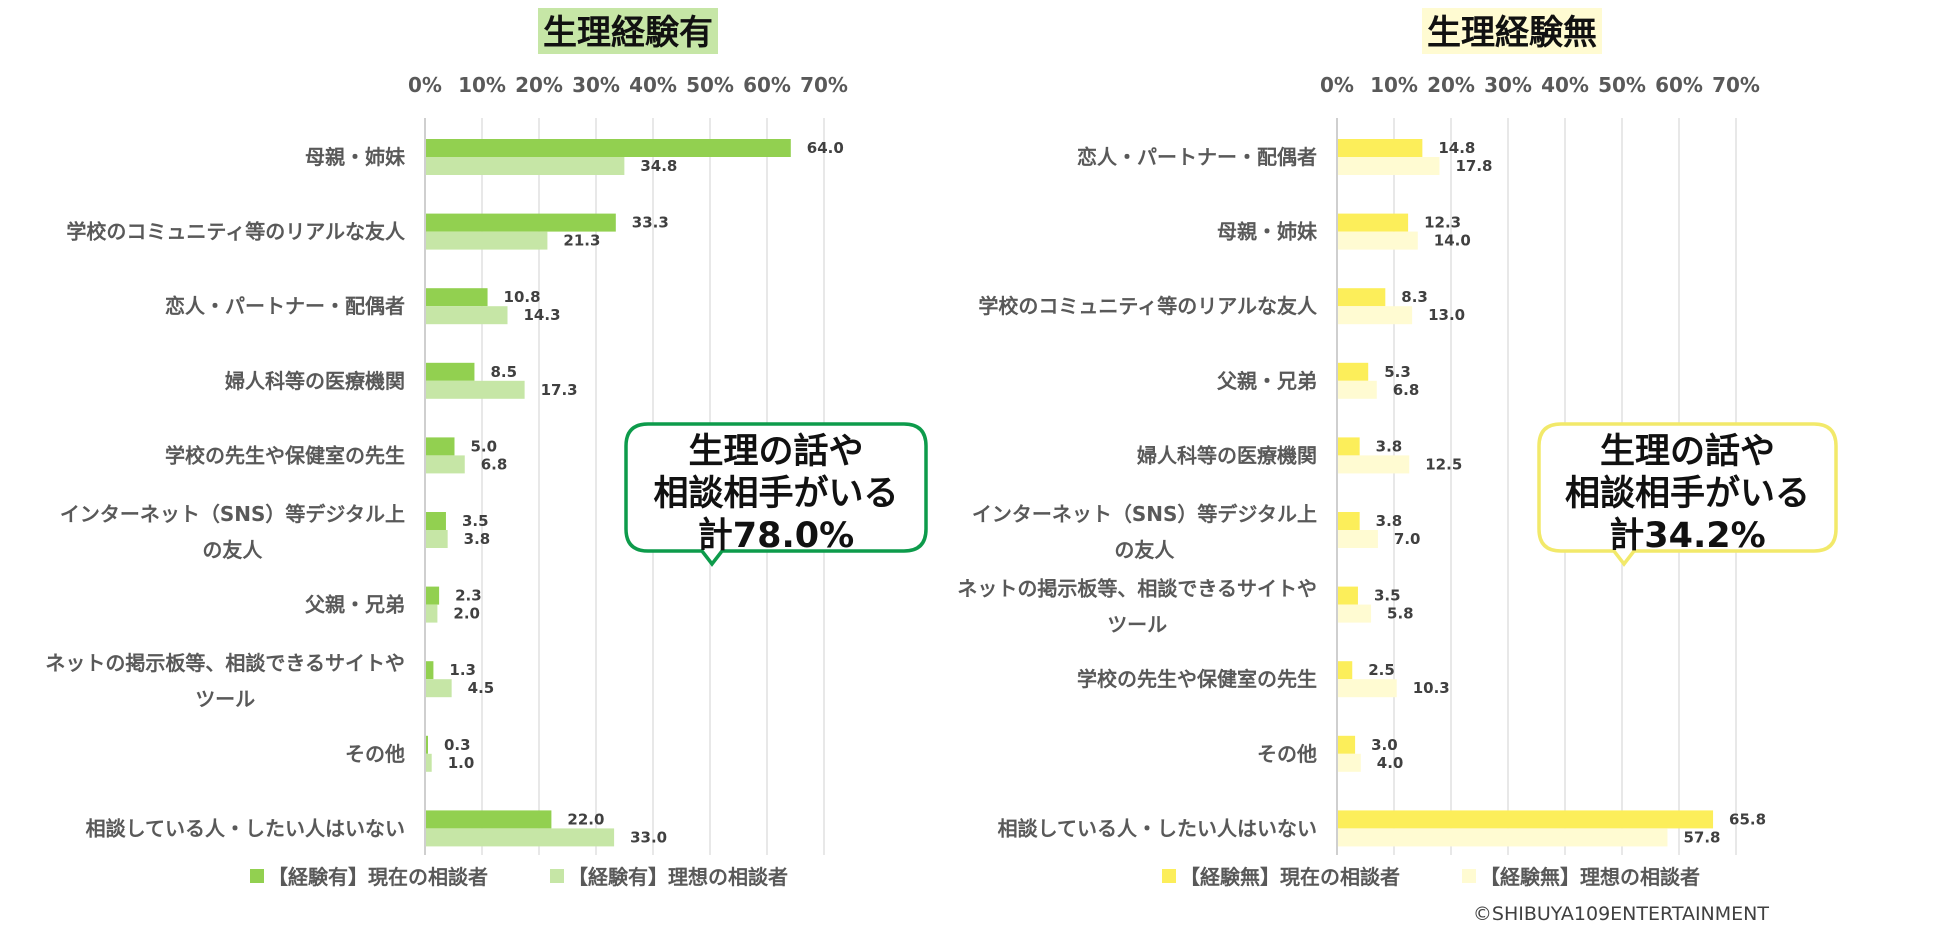  Describe the element at coordinates (1473, 166) in the screenshot. I see `data-label: 17.8` at that location.